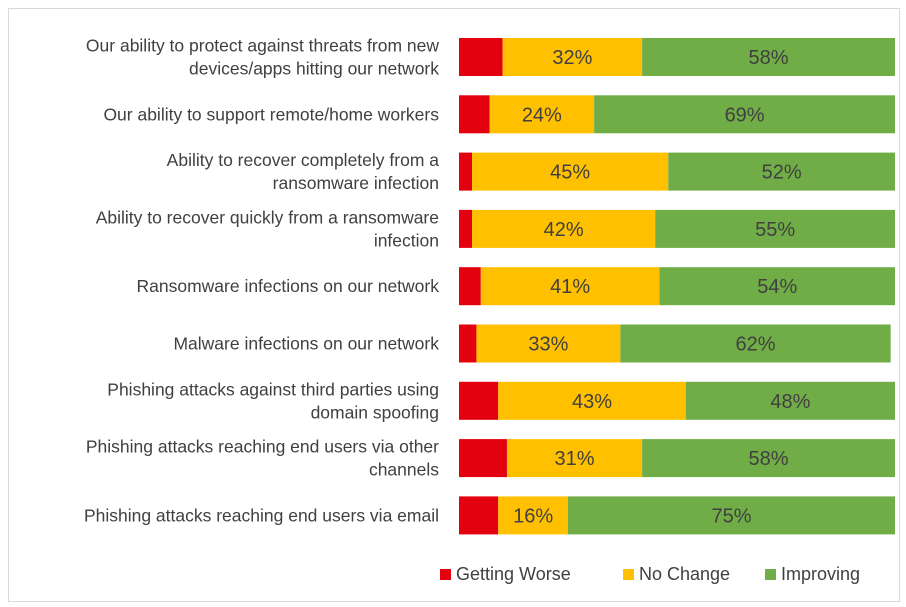  What do you see at coordinates (287, 286) in the screenshot?
I see `category-label: Ransomware infections on our network` at bounding box center [287, 286].